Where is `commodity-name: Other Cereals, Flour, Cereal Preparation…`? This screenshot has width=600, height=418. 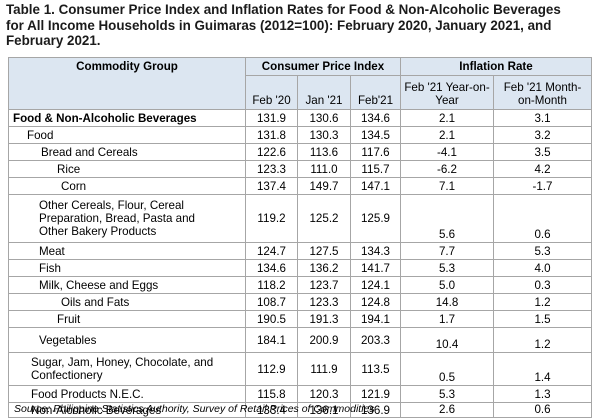 commodity-name: Other Cereals, Flour, Cereal Preparation… is located at coordinates (127, 218).